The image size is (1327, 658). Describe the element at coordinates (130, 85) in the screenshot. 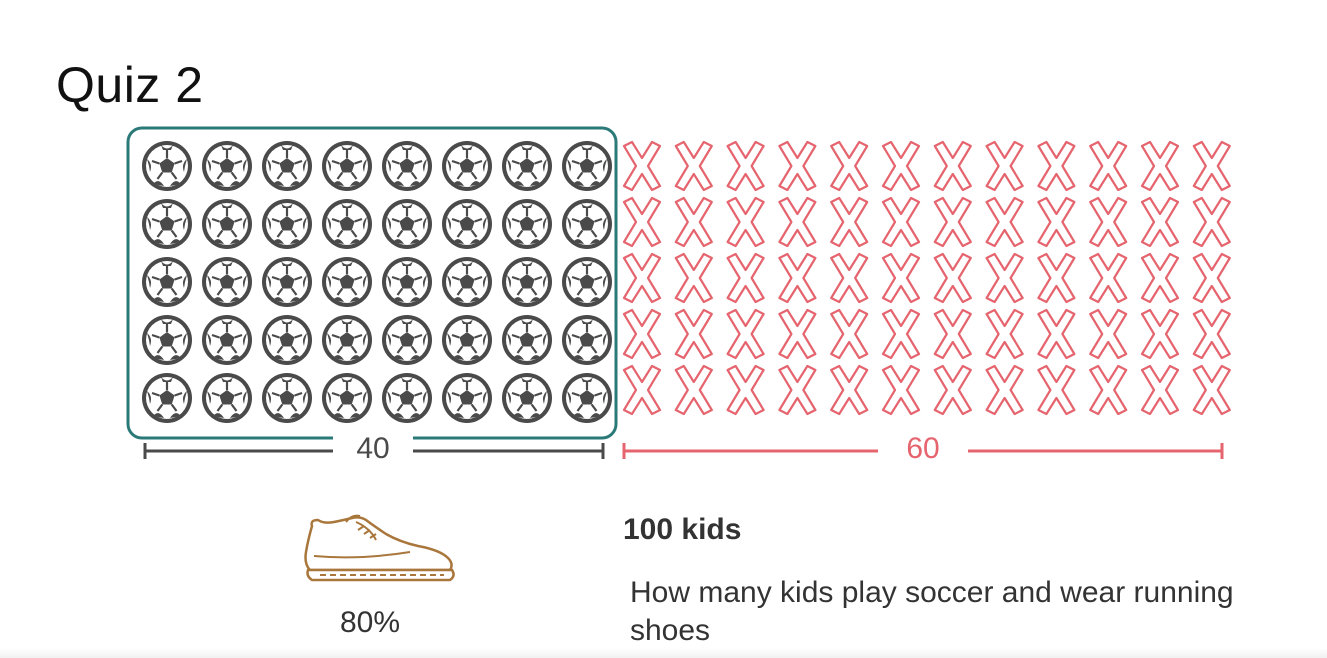

I see `slide-title: Quiz 2` at that location.